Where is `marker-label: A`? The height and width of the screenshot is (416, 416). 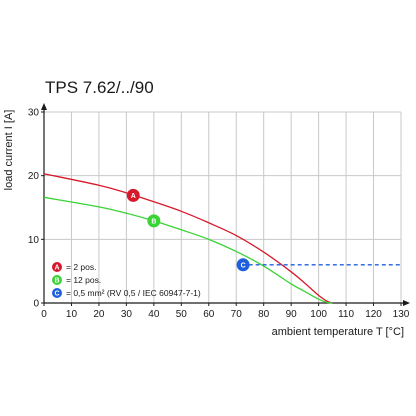 marker-label: A is located at coordinates (133, 196).